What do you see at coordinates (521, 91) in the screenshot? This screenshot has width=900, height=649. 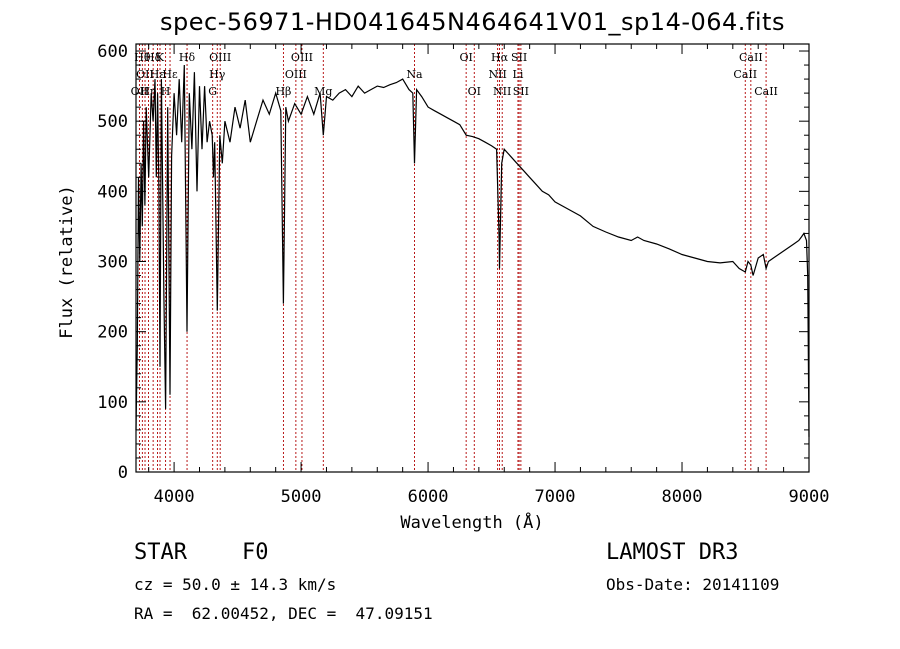 I see `line-label-25: SII` at bounding box center [521, 91].